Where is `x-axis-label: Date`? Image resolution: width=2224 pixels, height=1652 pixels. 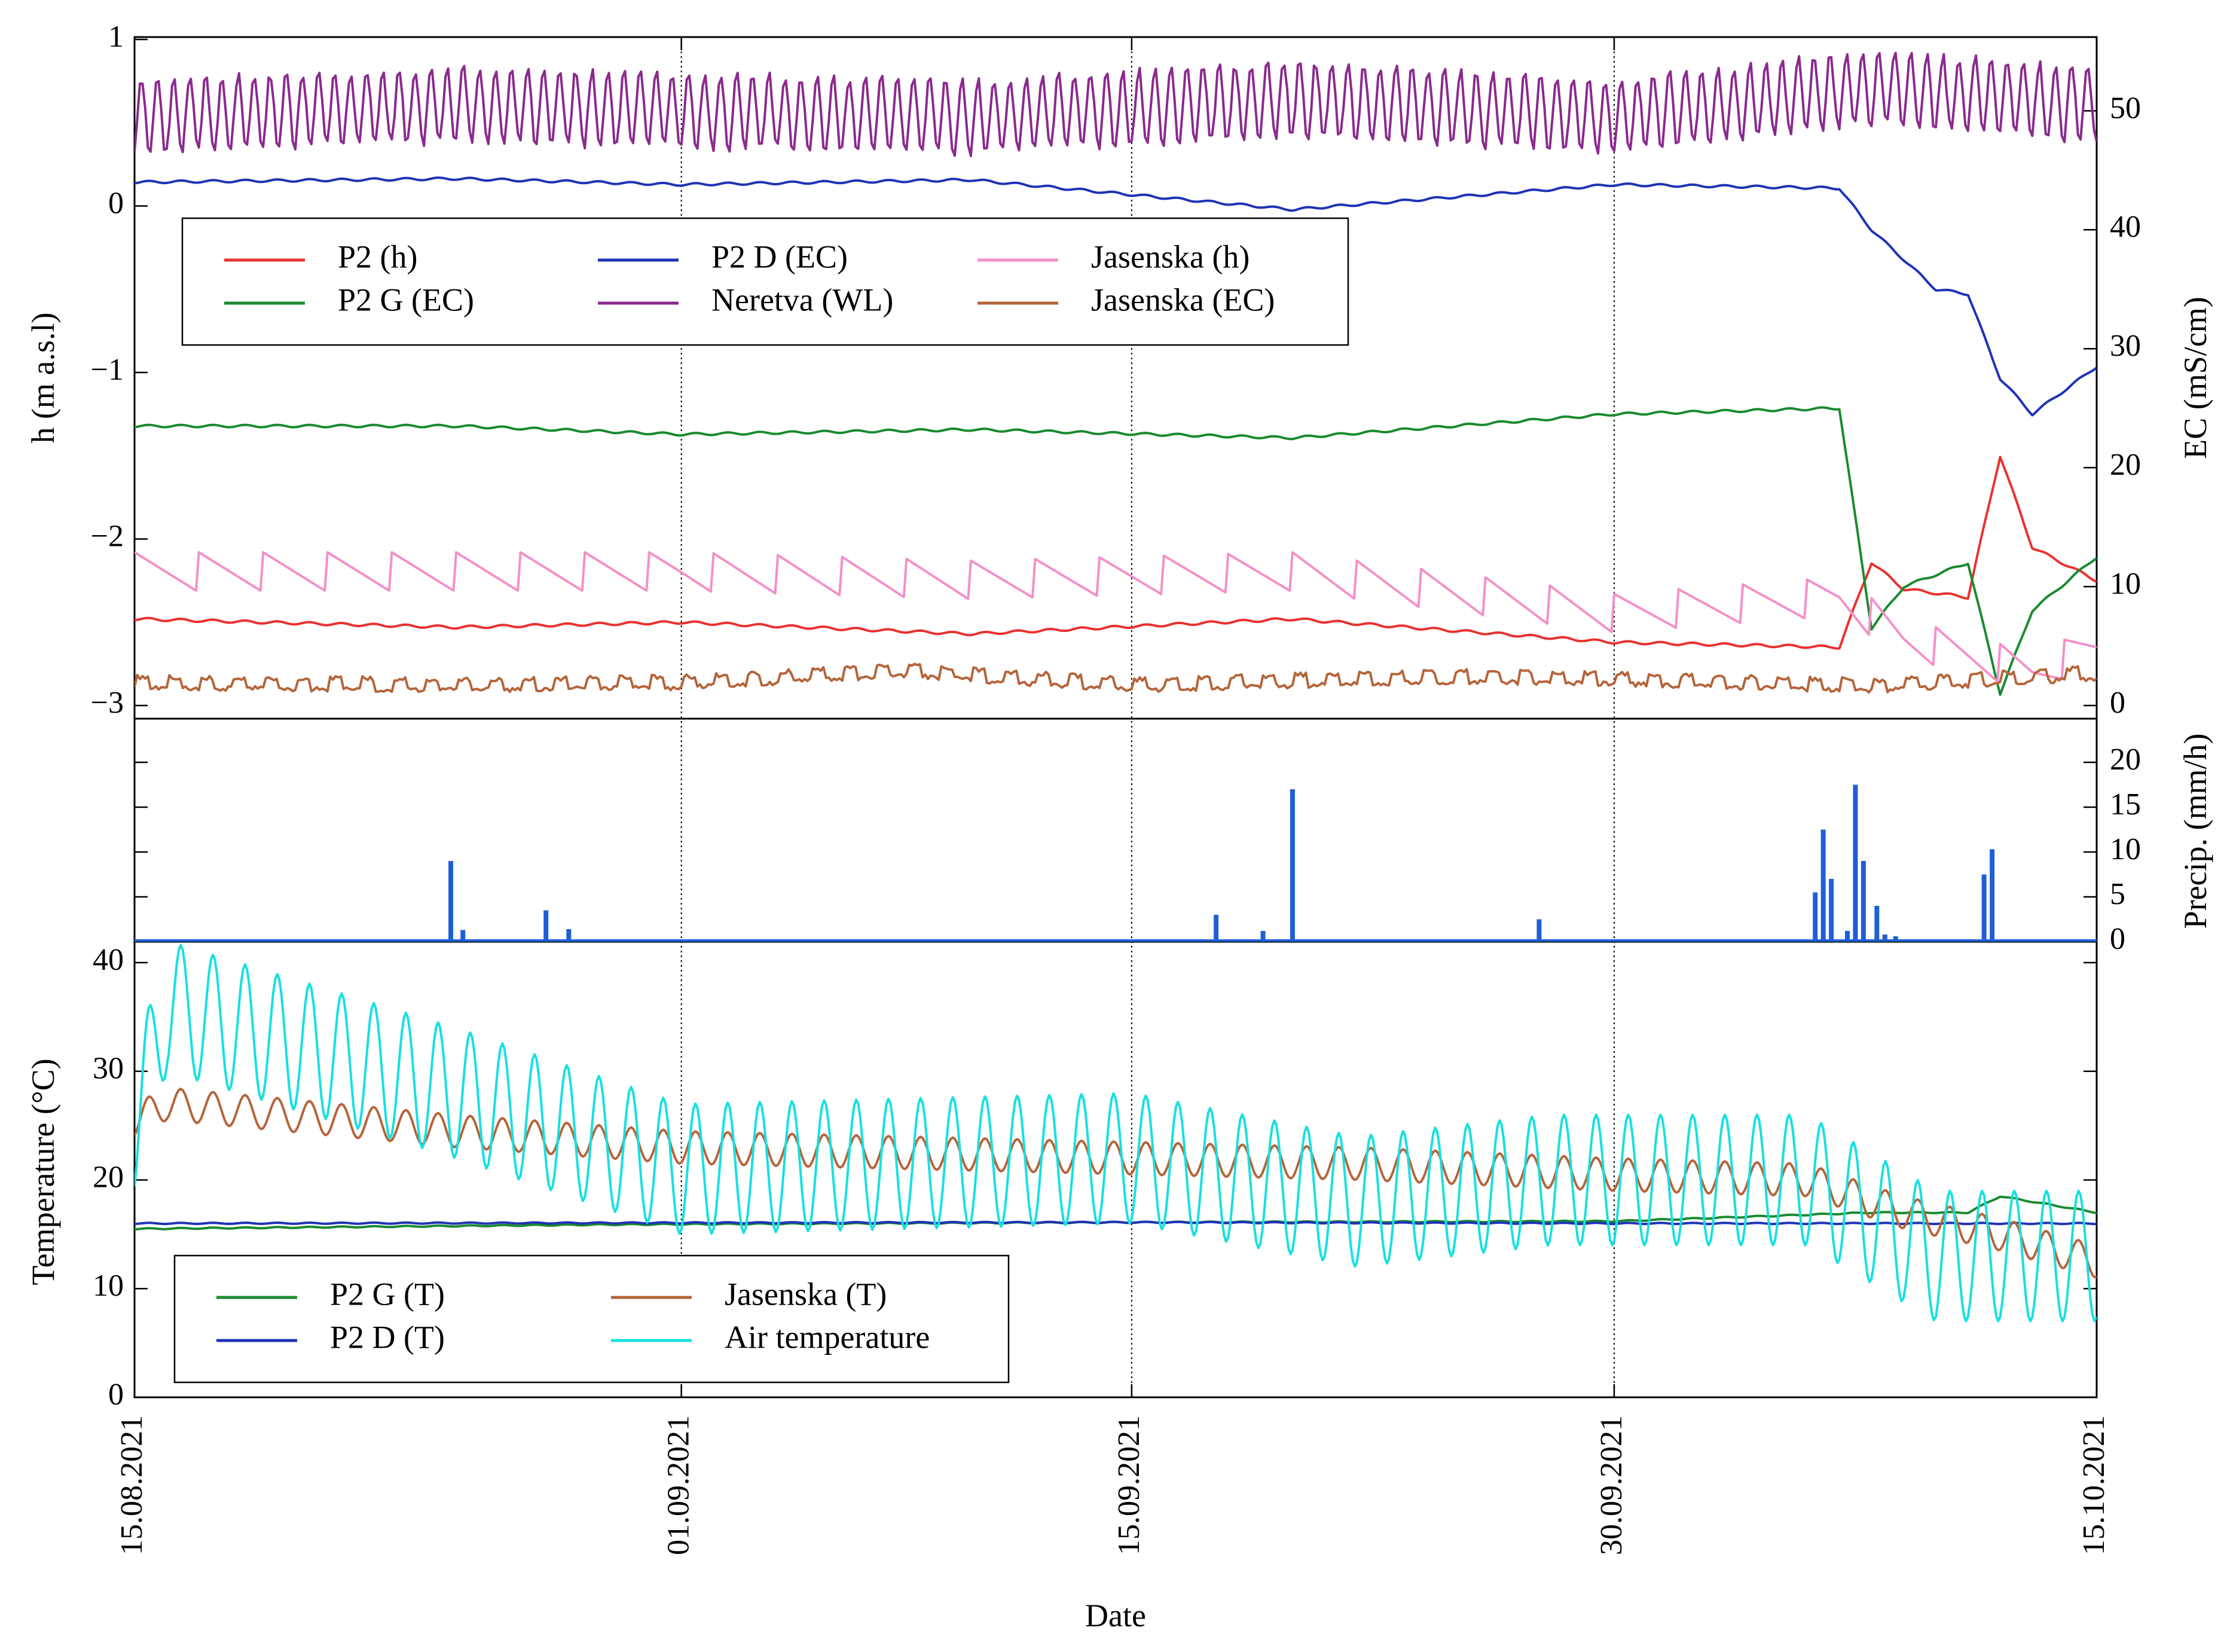
x-axis-label: Date is located at coordinates (1116, 1616).